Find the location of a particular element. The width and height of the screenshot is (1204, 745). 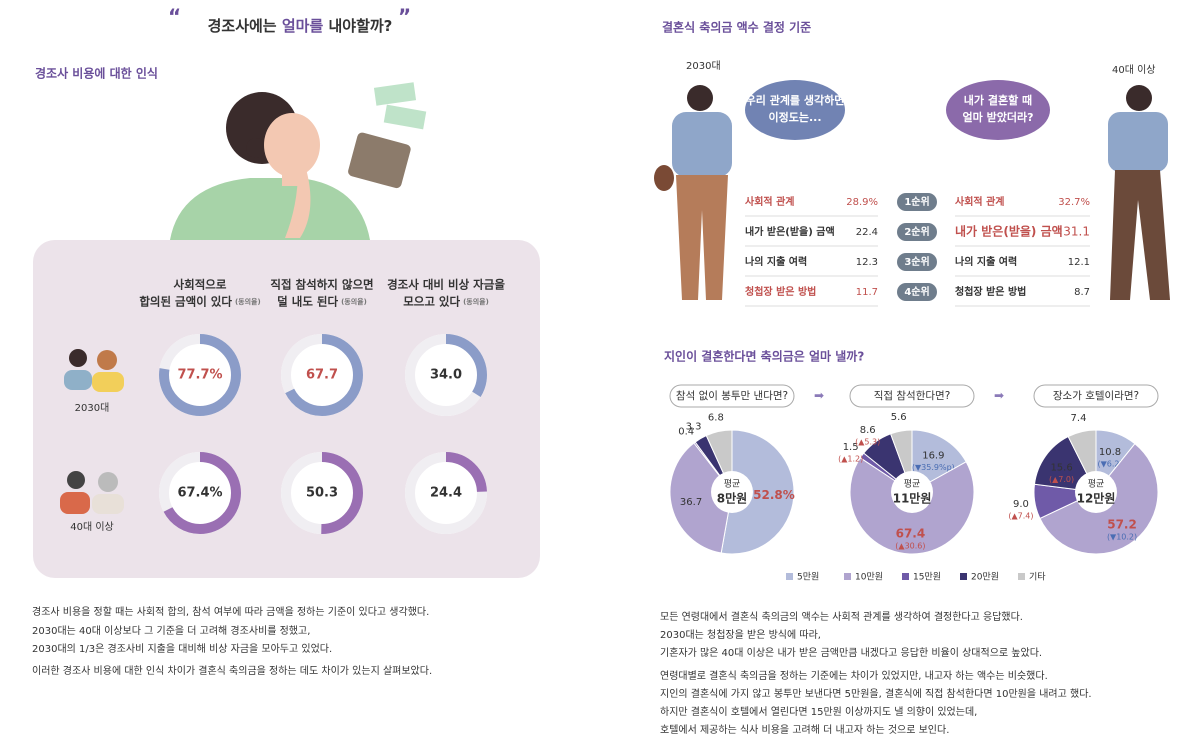

slice-label: 5.6 is located at coordinates (899, 417).